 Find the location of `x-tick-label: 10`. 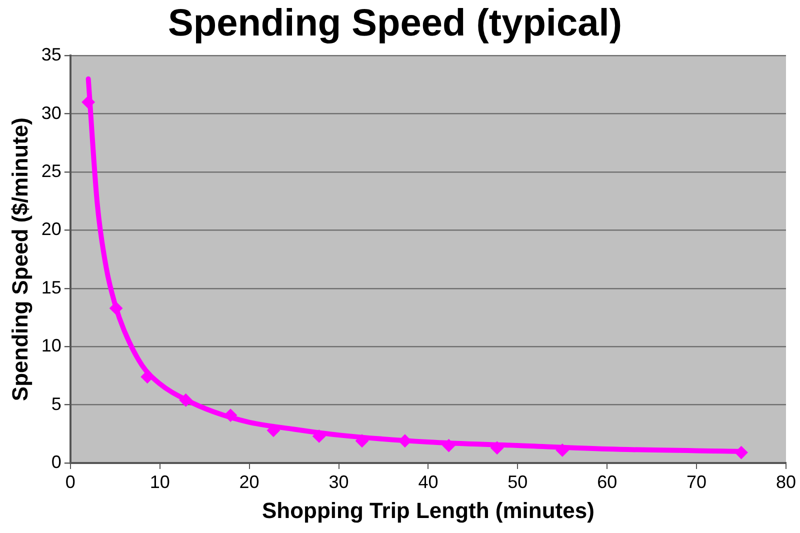

x-tick-label: 10 is located at coordinates (160, 482).